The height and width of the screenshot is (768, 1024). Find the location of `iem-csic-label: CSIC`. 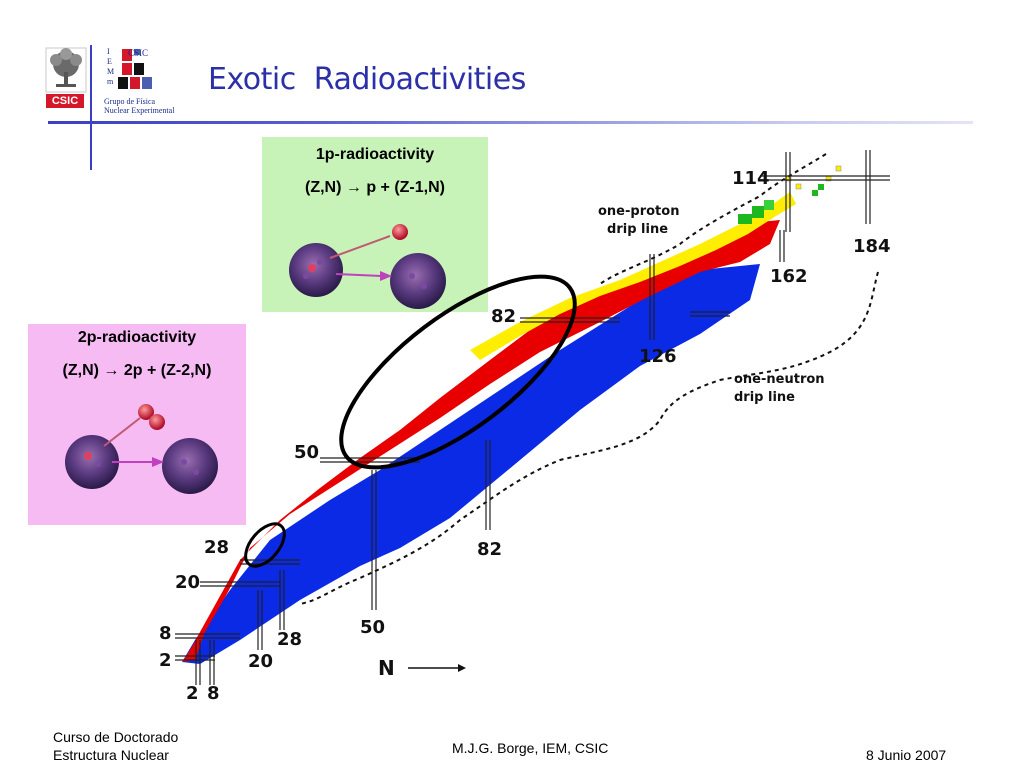

iem-csic-label: CSIC is located at coordinates (138, 53).